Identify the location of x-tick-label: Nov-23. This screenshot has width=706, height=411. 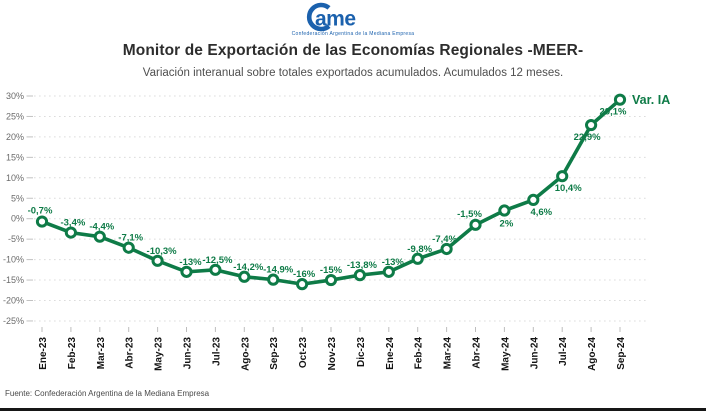
(332, 354).